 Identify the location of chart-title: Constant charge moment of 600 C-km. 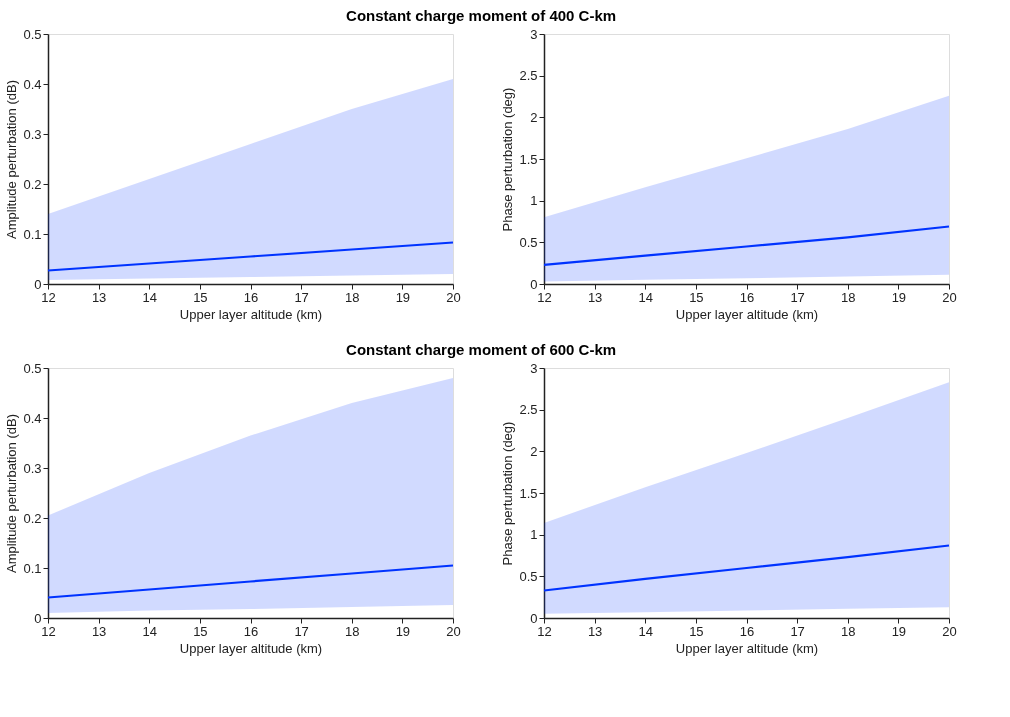
(481, 349).